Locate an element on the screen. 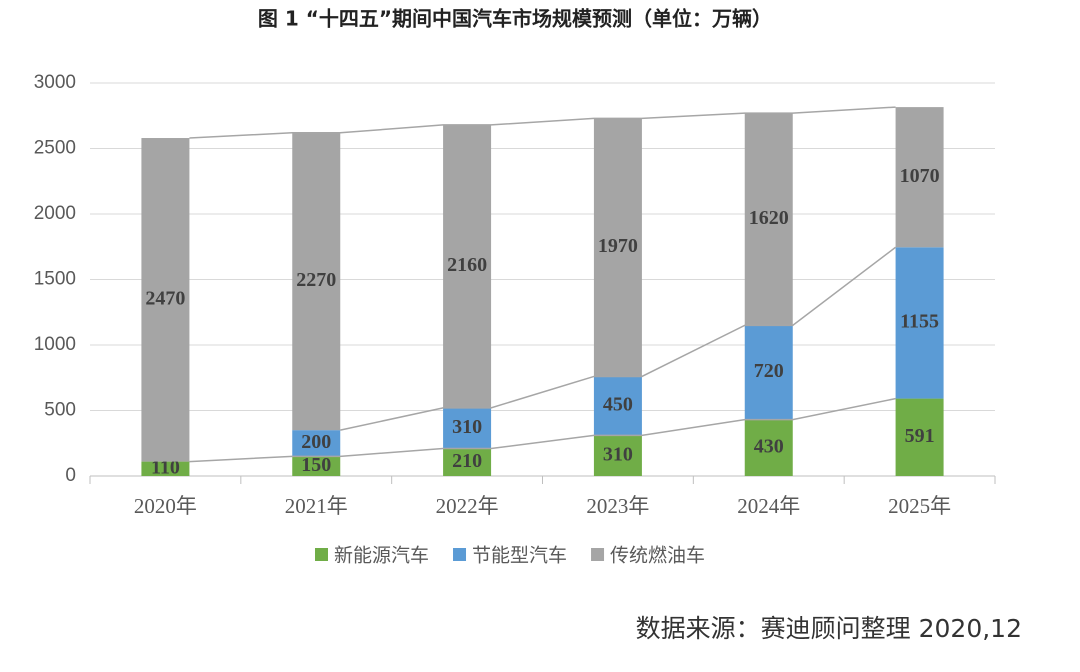 Image resolution: width=1080 pixels, height=672 pixels. value-label: 110 is located at coordinates (165, 467).